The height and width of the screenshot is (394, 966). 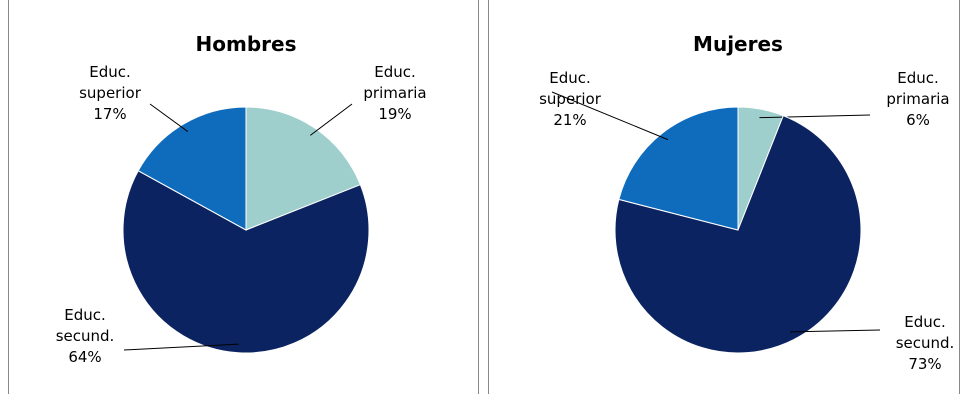 I want to click on value-label: 17%, so click(x=110, y=114).